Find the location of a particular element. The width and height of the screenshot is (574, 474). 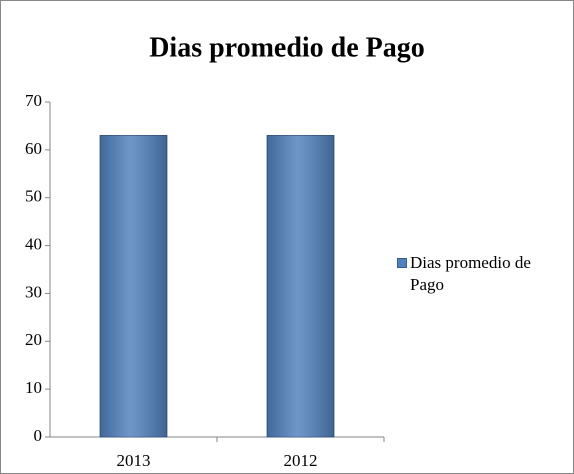

legend-swatch is located at coordinates (402, 263).